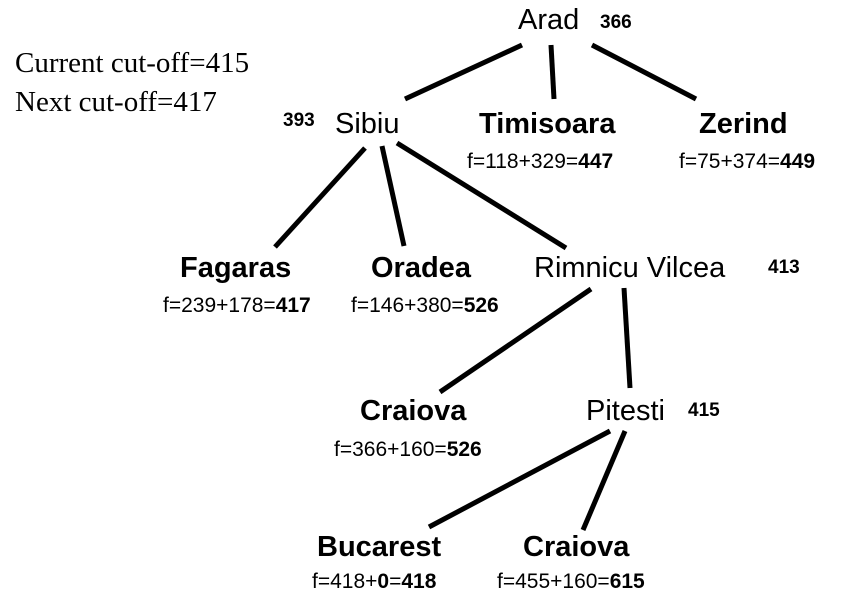 This screenshot has height=596, width=844. Describe the element at coordinates (519, 479) in the screenshot. I see `edge-pitesti-bucarest` at that location.